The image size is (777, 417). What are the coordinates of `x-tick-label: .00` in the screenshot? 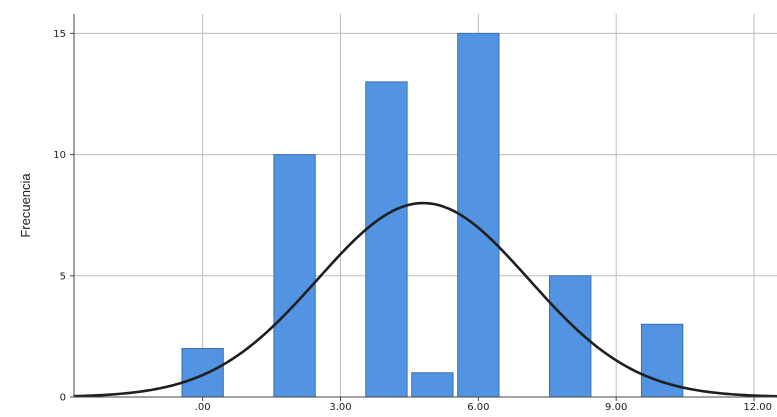 It's located at (203, 407).